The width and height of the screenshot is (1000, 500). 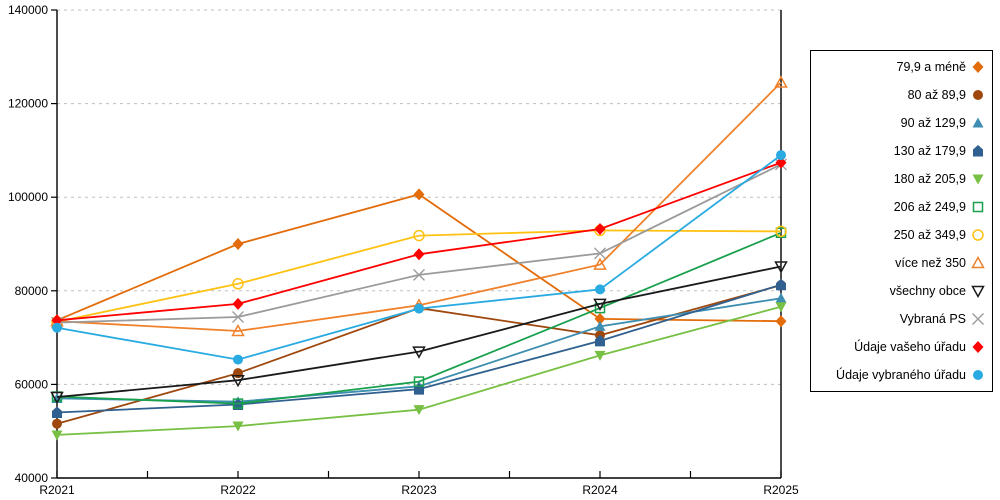 What do you see at coordinates (419, 490) in the screenshot?
I see `x-axis-label: R2023` at bounding box center [419, 490].